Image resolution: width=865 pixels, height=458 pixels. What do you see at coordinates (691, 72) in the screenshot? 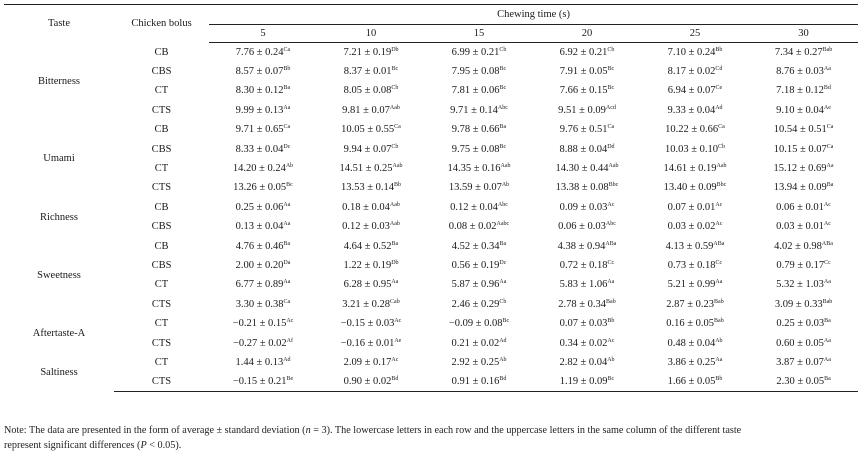
I see `cell-value: 8.17 ± 0.02` at bounding box center [691, 72].